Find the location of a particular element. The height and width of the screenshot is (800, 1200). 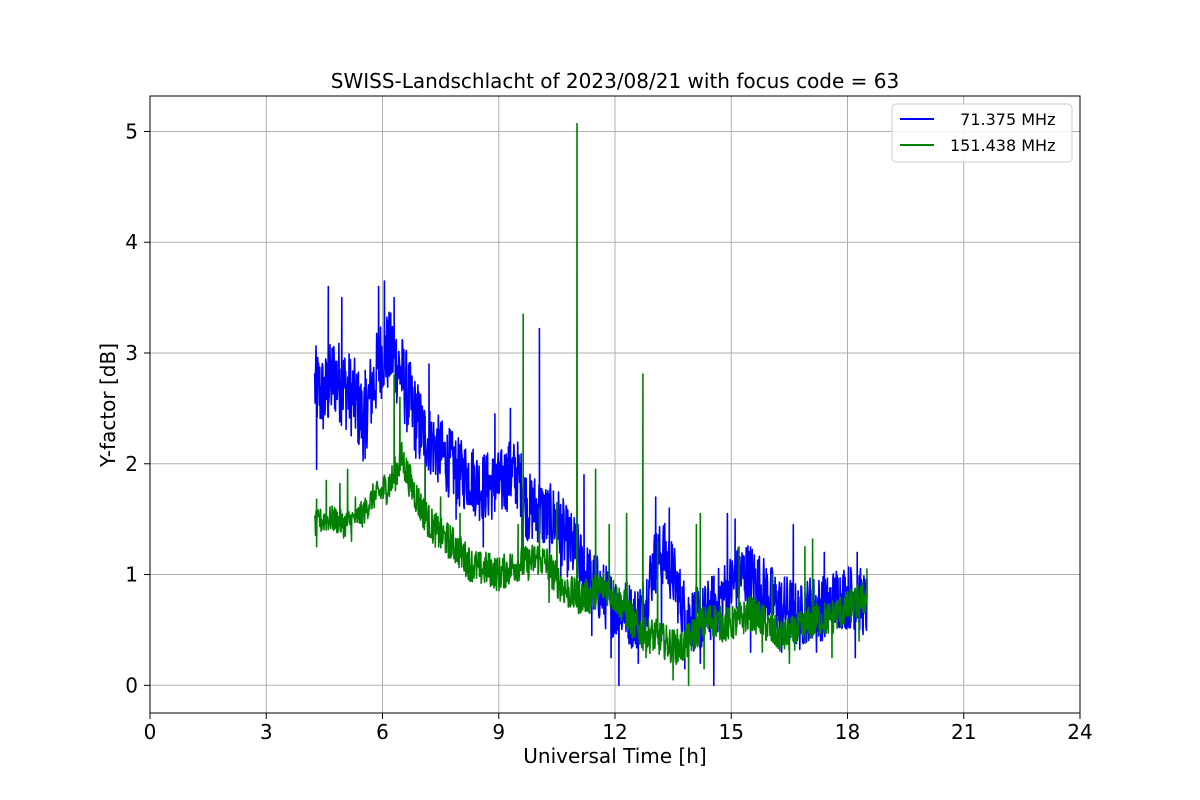

y-tick-label: 1 is located at coordinates (131, 575).